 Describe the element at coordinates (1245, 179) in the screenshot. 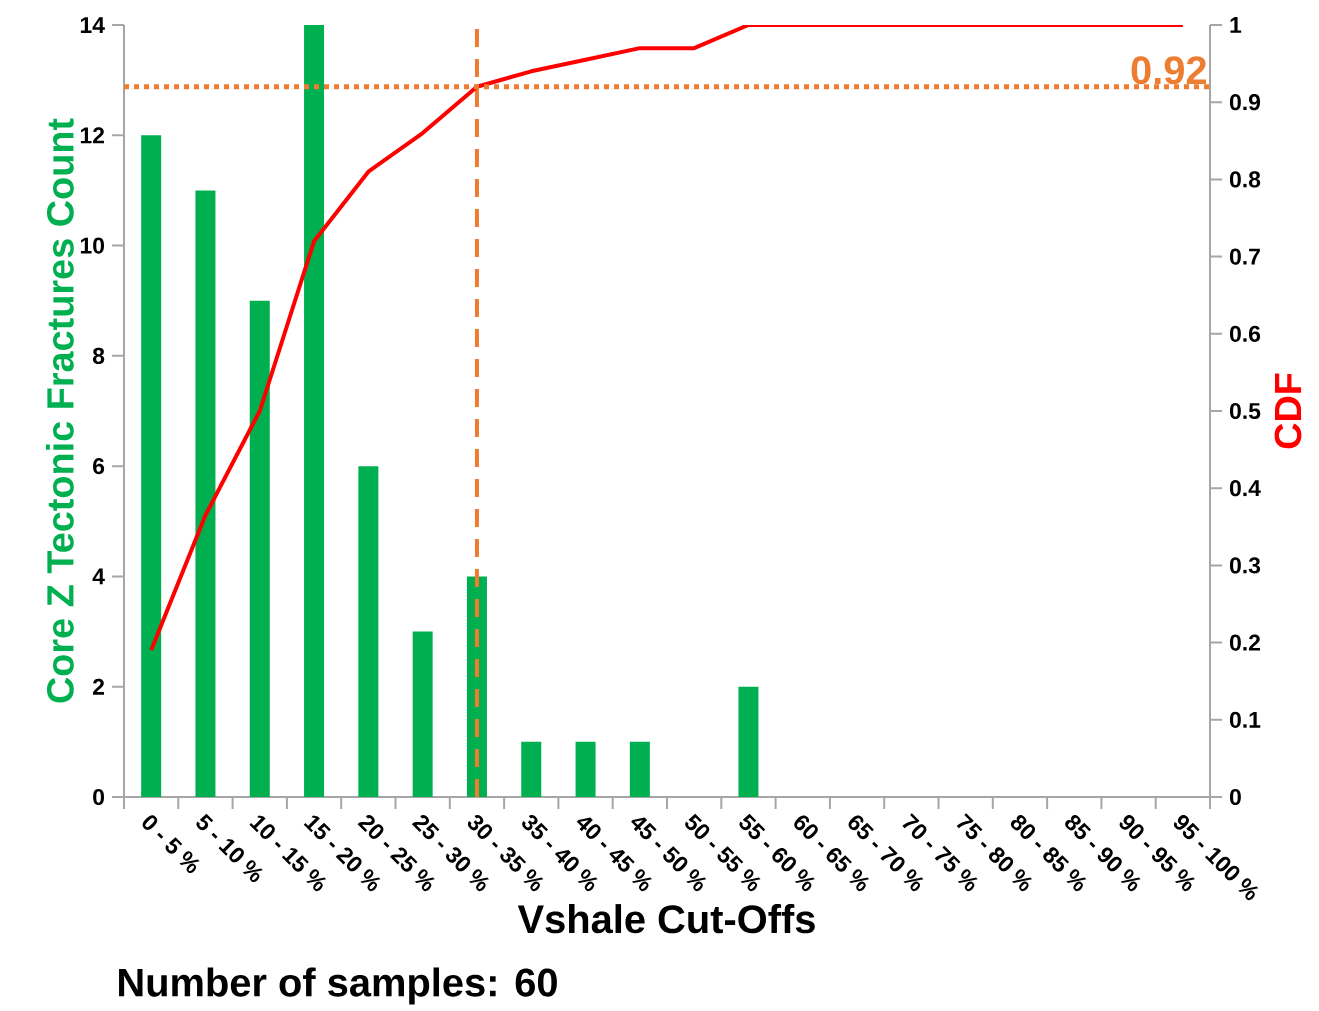

I see `y2-tick-label: 0.8` at that location.